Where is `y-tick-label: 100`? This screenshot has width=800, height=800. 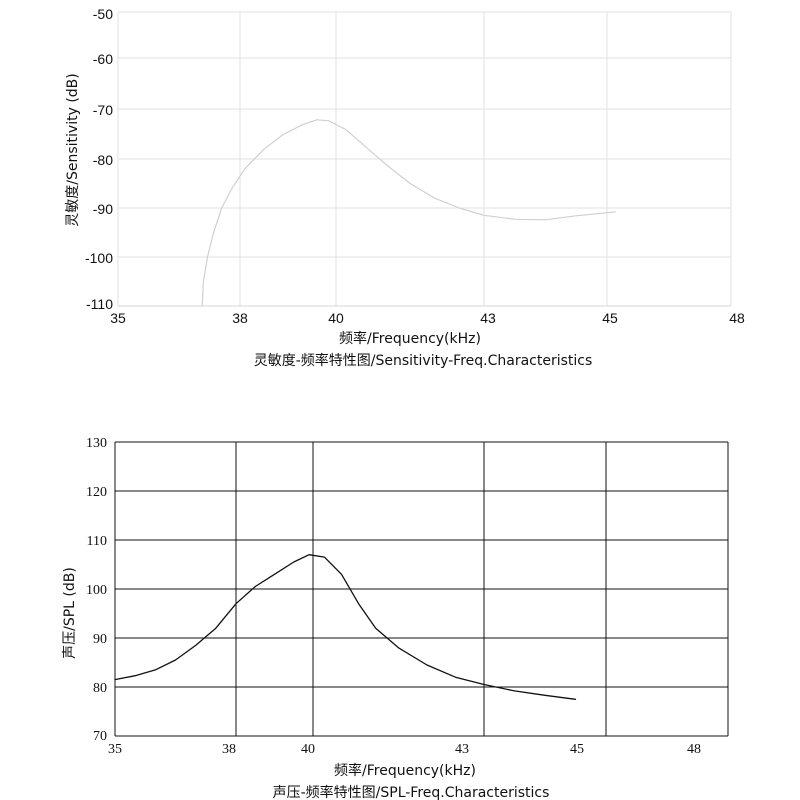 y-tick-label: 100 is located at coordinates (96, 590).